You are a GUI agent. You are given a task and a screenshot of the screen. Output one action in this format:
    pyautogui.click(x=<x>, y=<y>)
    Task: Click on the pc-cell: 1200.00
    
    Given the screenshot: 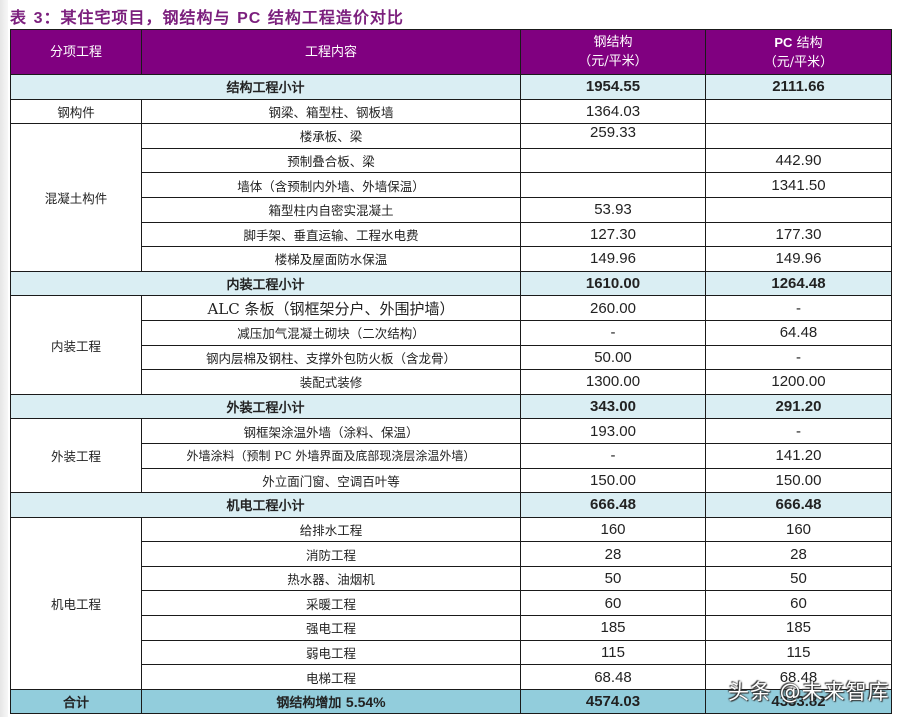 What is the action you would take?
    pyautogui.click(x=798, y=382)
    